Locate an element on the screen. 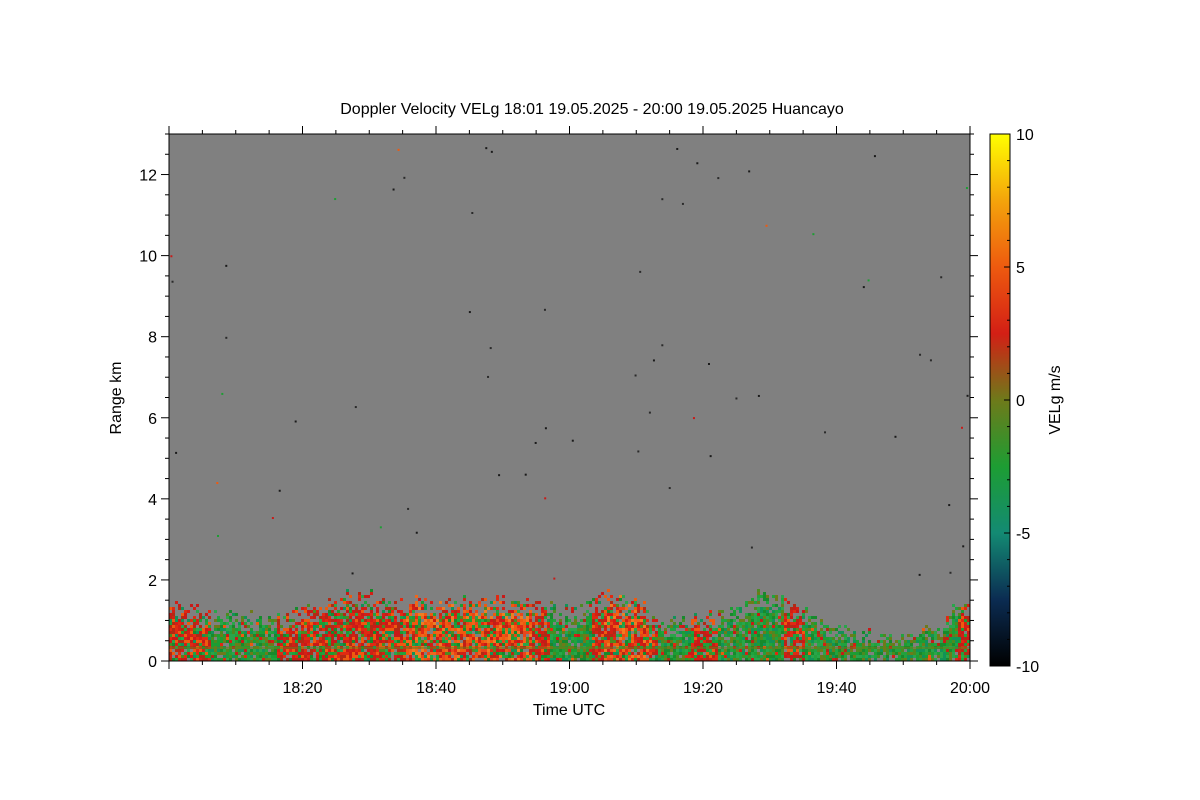 This screenshot has width=1200, height=800. y-tick-label: 6 is located at coordinates (152, 419).